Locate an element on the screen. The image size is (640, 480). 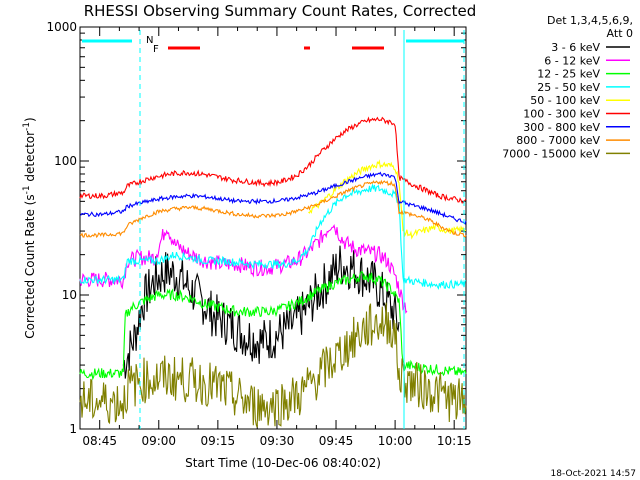
x-tick-label: 09:45 is located at coordinates (336, 441).